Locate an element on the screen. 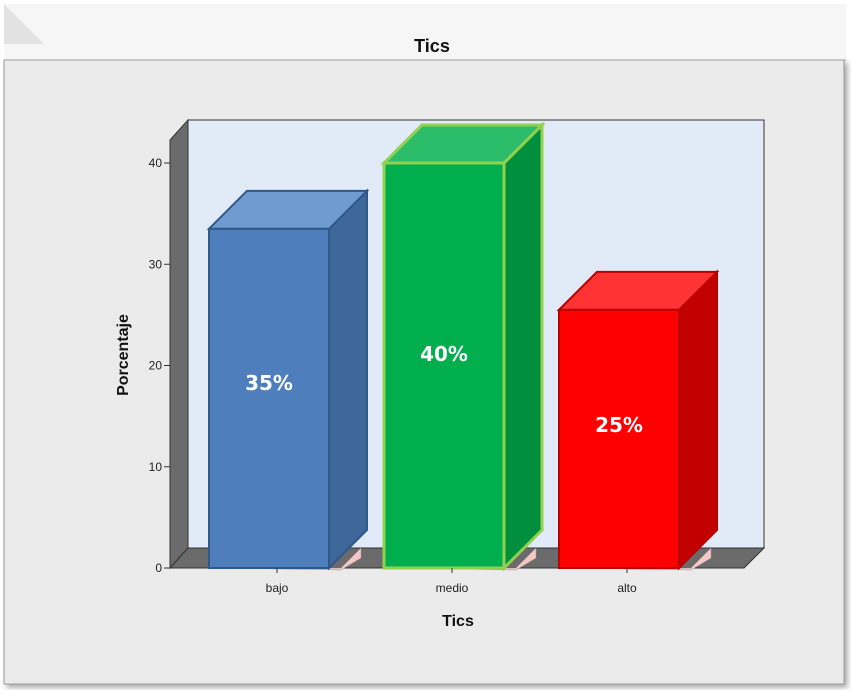 Image resolution: width=851 pixels, height=690 pixels. x-axis: bajo medio alto is located at coordinates (451, 581).